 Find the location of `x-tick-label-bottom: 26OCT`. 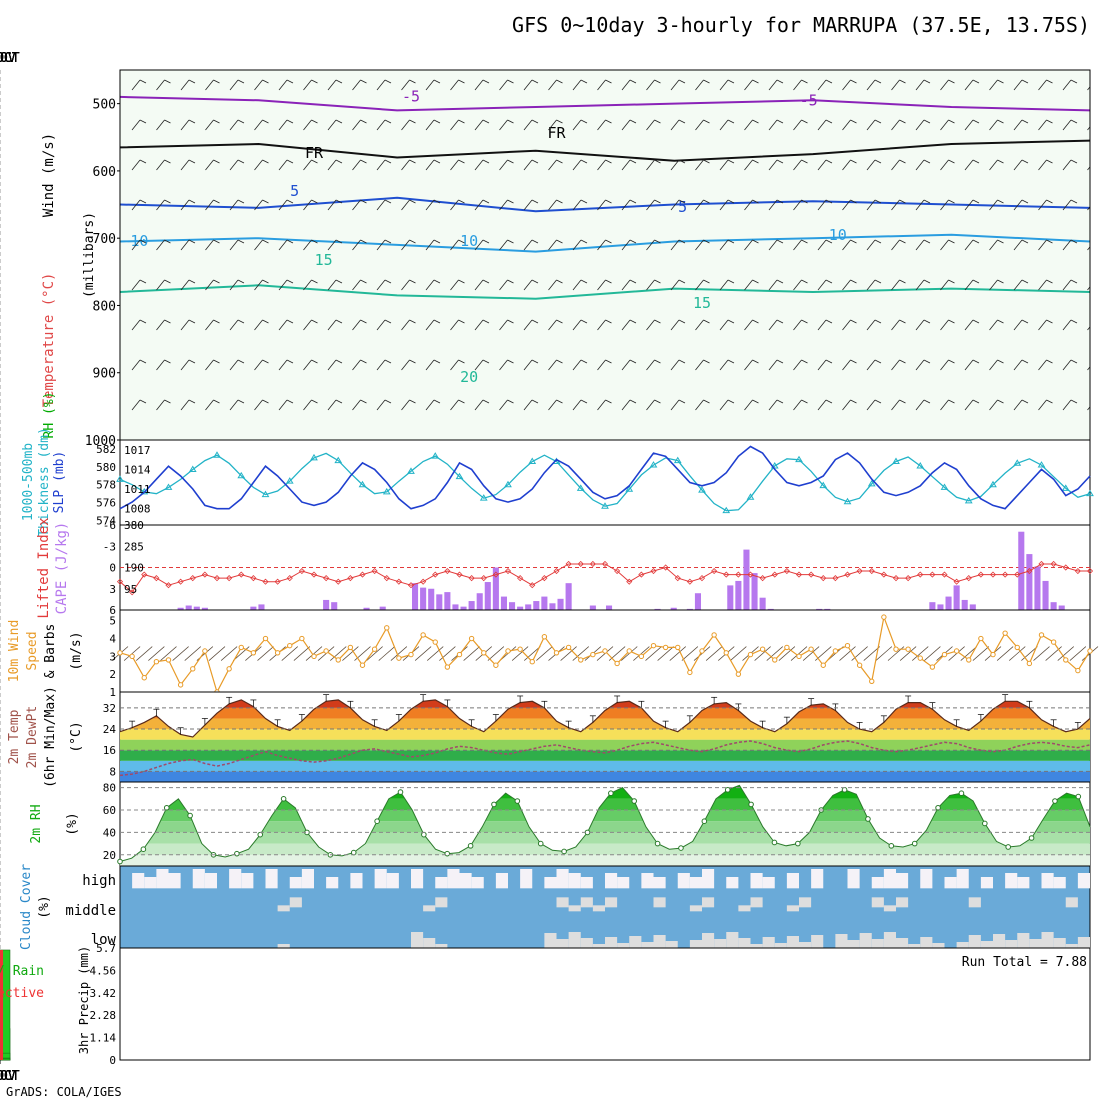

x-tick-label-bottom: 26OCT is located at coordinates (10, 1076).